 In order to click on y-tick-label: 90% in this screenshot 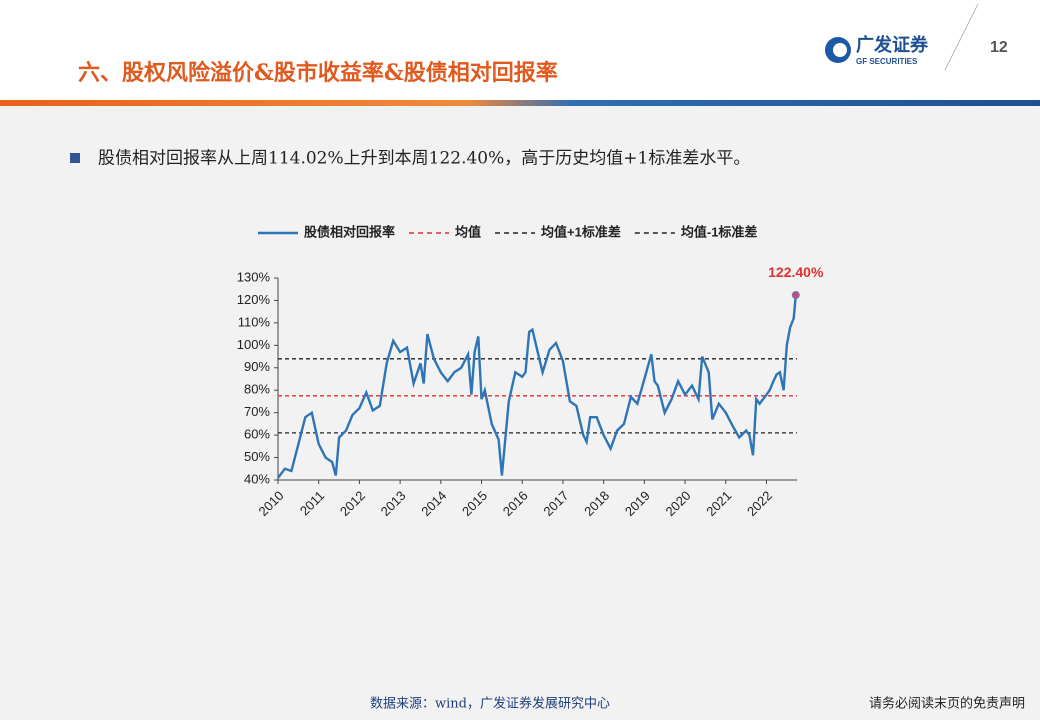, I will do `click(257, 366)`.